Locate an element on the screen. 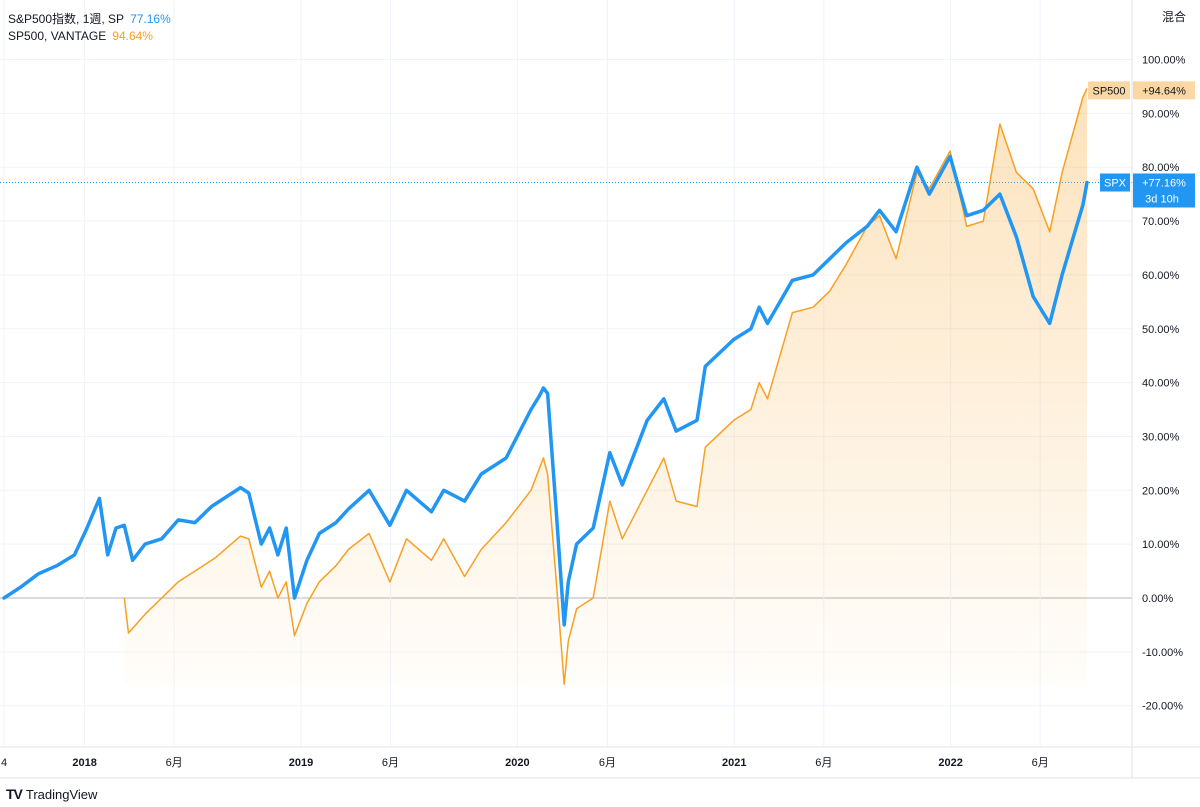  spx-value-label: +77.16% is located at coordinates (1164, 183).